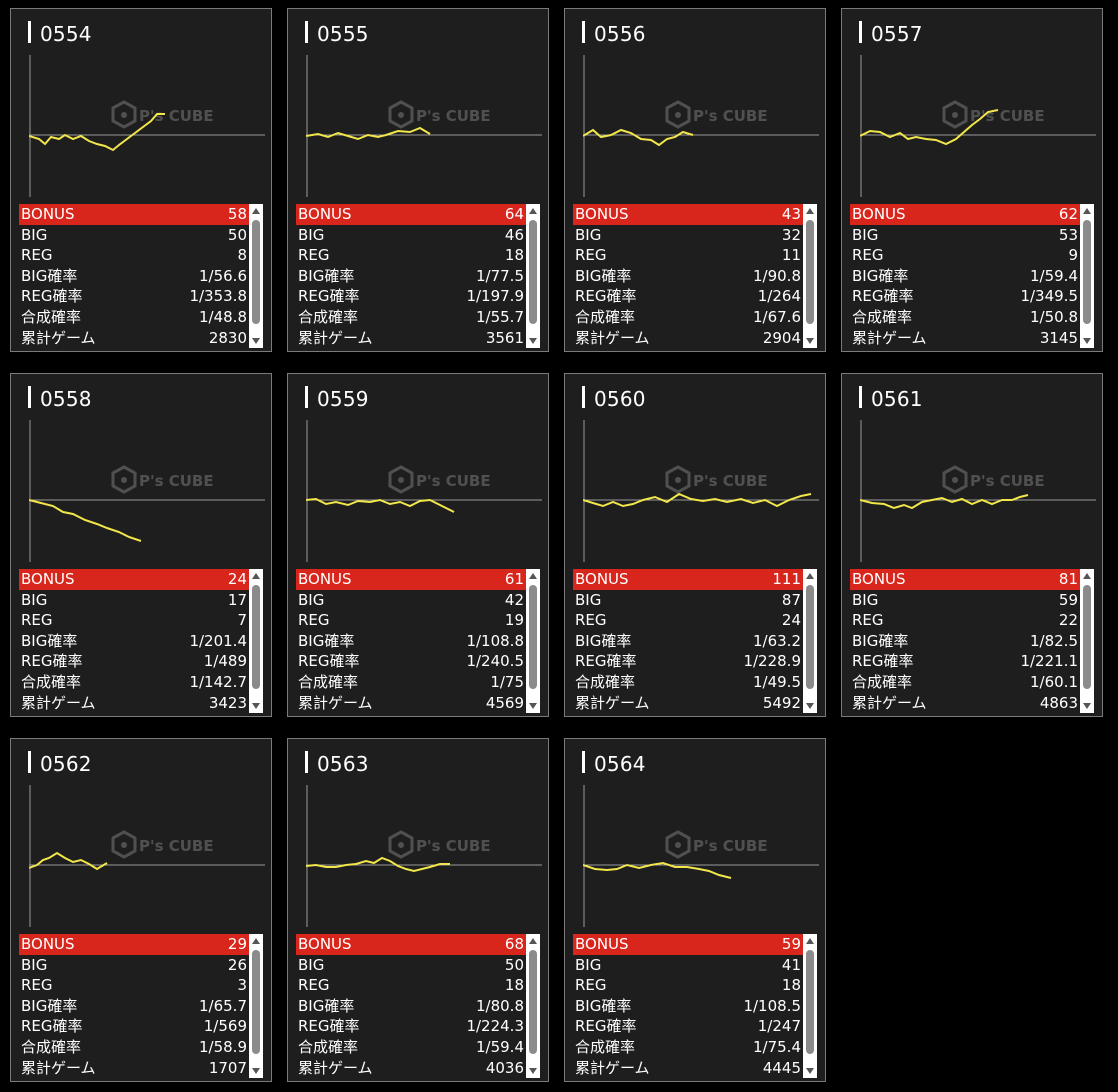 The height and width of the screenshot is (1092, 1118). Describe the element at coordinates (1058, 337) in the screenshot. I see `stat-value: 3145` at that location.